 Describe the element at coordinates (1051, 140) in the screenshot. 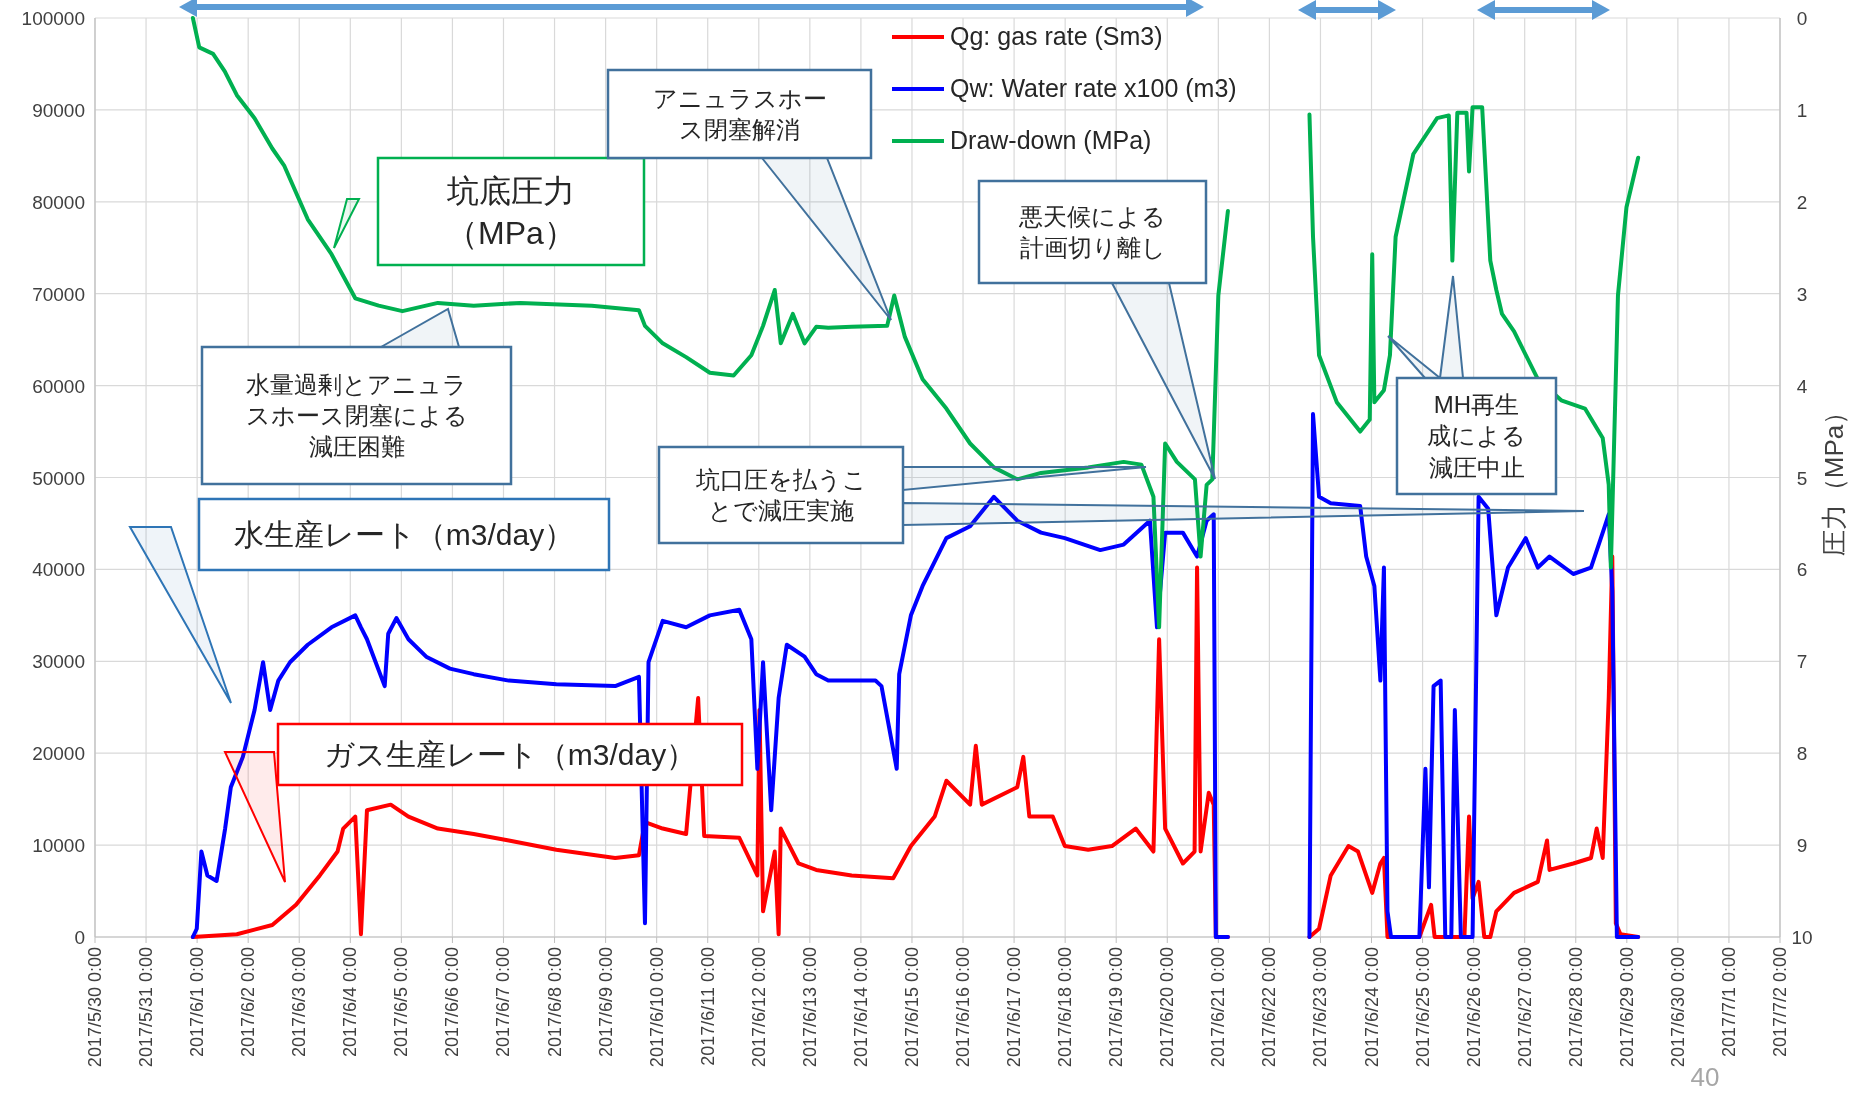

I see `legend-label: Draw-down (MPa)` at that location.